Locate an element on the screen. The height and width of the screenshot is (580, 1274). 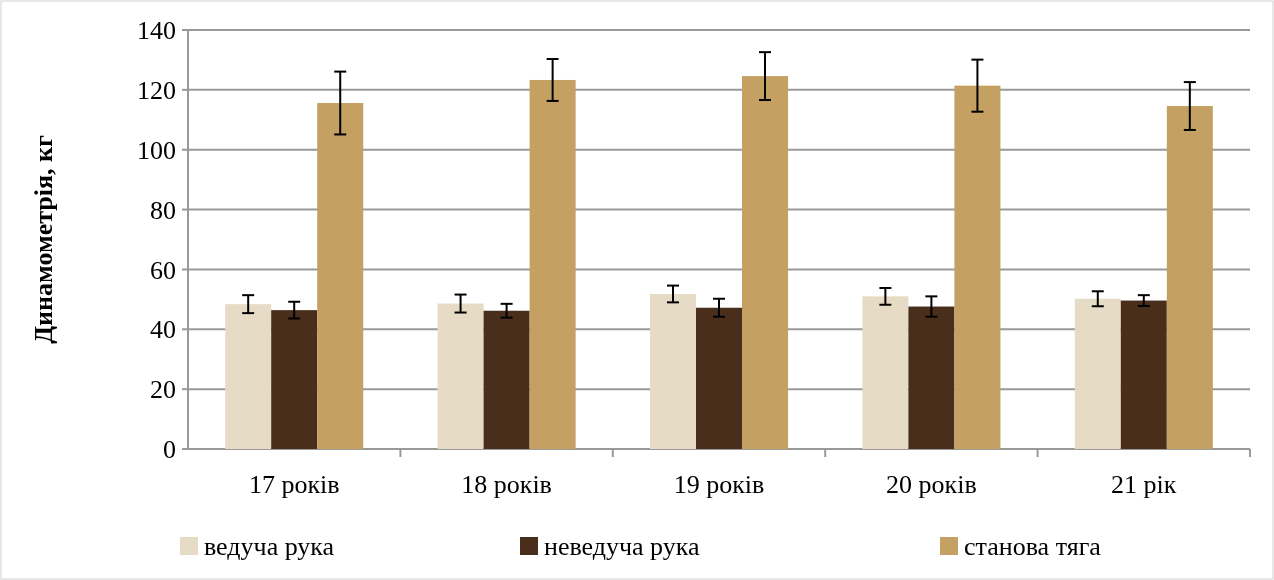
y-tick-label: 40 is located at coordinates (163, 330).